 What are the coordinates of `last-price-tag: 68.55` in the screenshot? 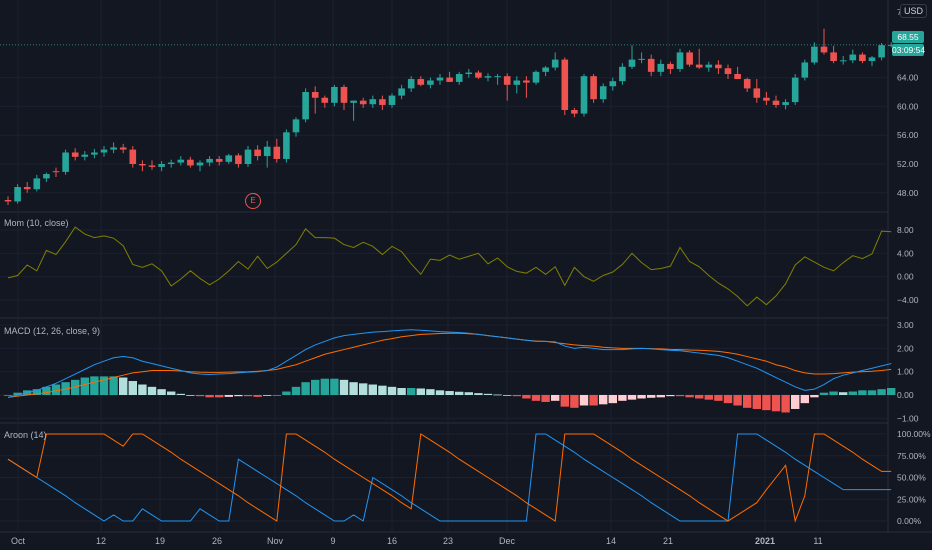 It's located at (908, 37).